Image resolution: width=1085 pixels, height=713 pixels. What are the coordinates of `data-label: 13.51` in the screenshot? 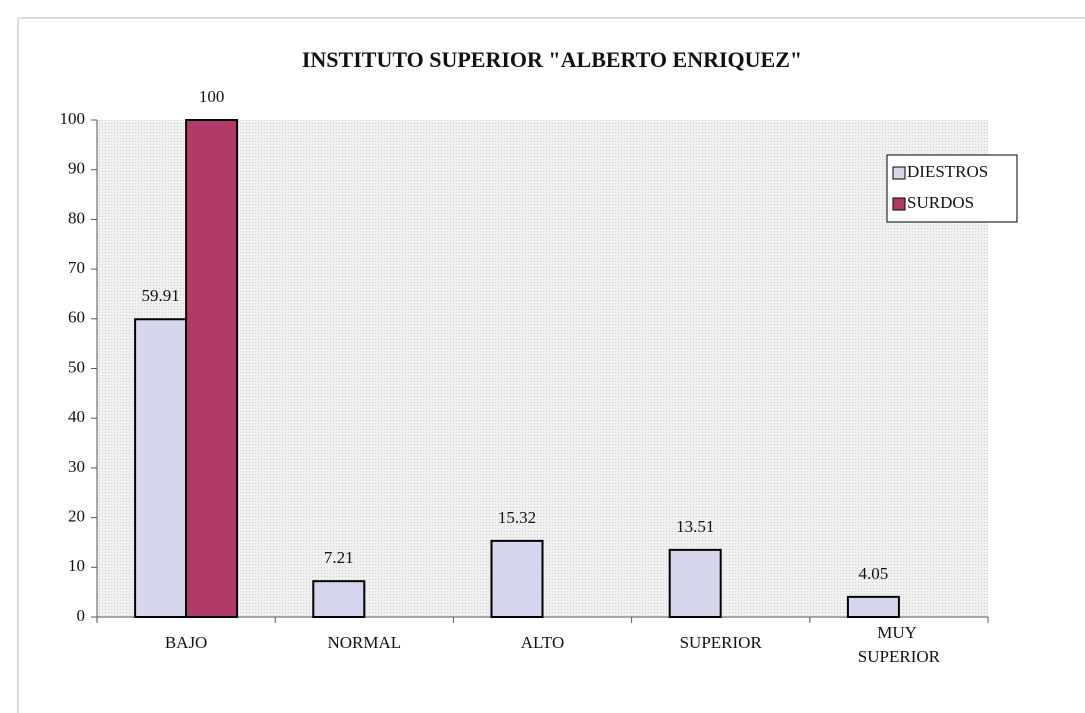 It's located at (695, 526).